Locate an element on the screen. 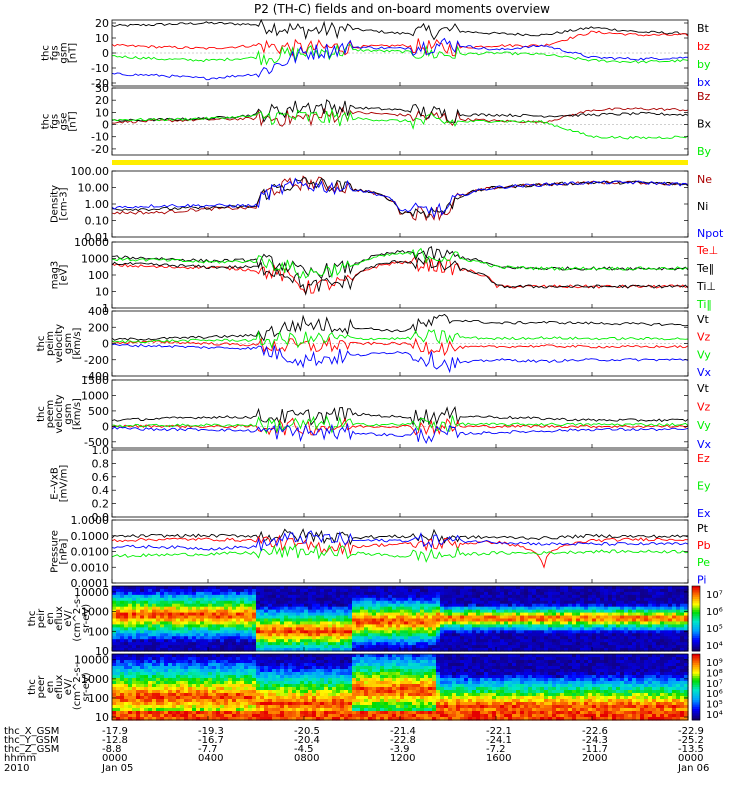  series-line-Pi is located at coordinates (400, 541).